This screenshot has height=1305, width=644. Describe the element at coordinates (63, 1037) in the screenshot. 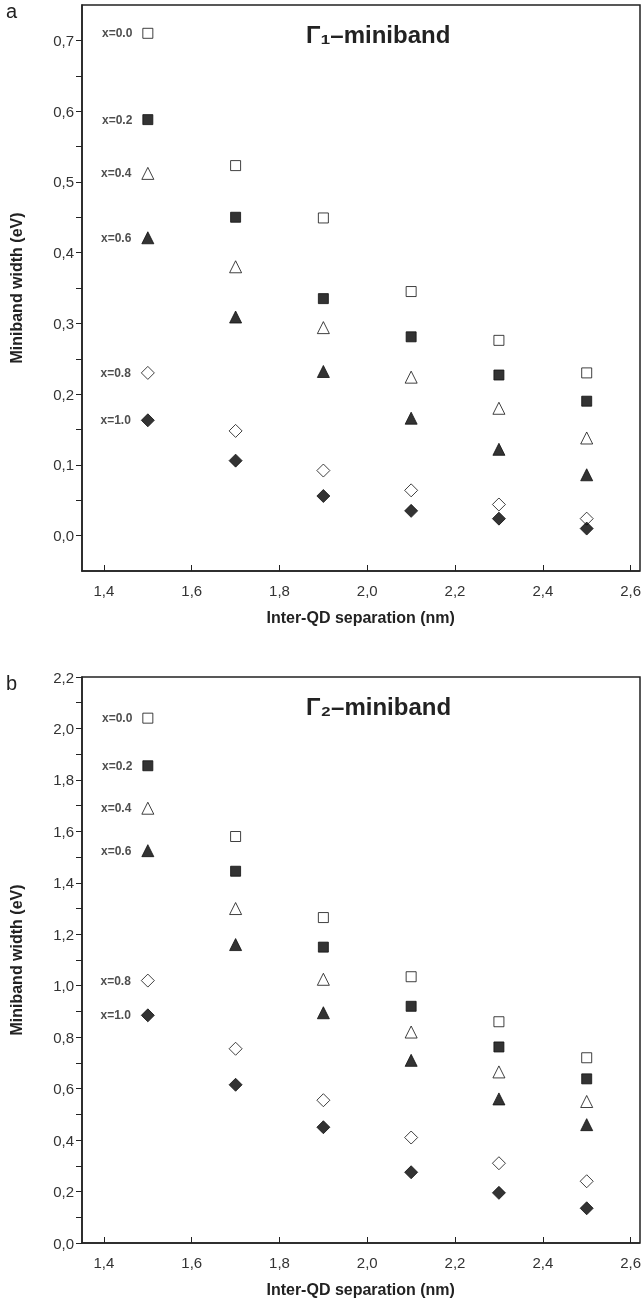

I see `y-tick-label: 0,8` at that location.